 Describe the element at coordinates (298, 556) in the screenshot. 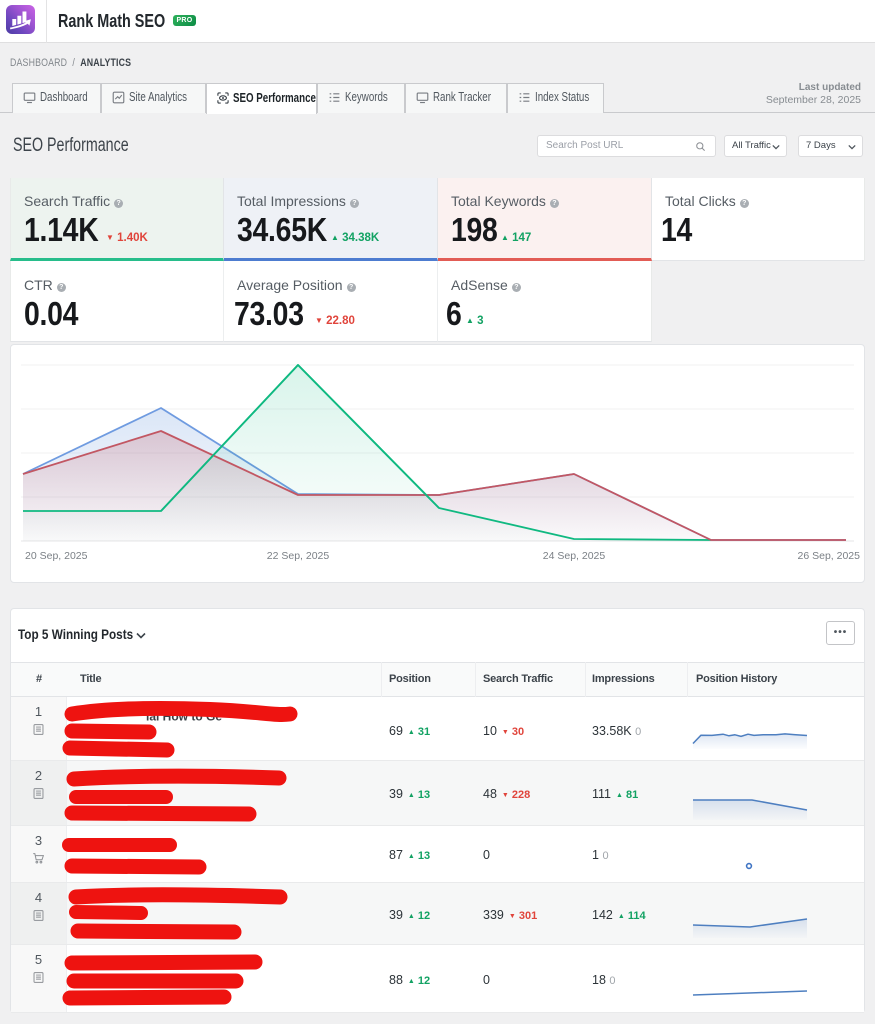

I see `svg-text: 22 Sep, 2025` at that location.